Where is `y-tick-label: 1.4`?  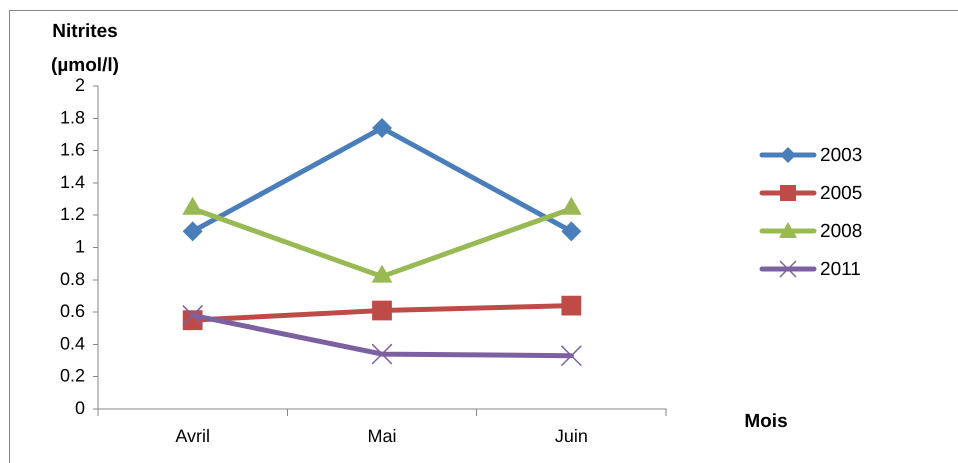 y-tick-label: 1.4 is located at coordinates (72, 182).